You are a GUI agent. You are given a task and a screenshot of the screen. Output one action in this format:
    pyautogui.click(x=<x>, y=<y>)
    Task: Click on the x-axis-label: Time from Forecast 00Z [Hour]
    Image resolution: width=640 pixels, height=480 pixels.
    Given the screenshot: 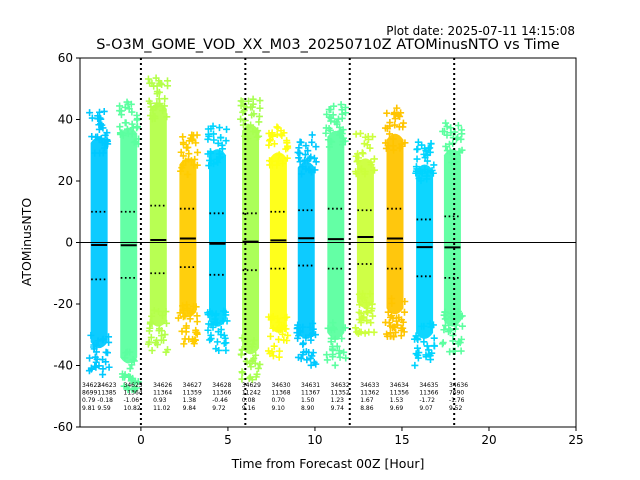 What is the action you would take?
    pyautogui.click(x=328, y=463)
    